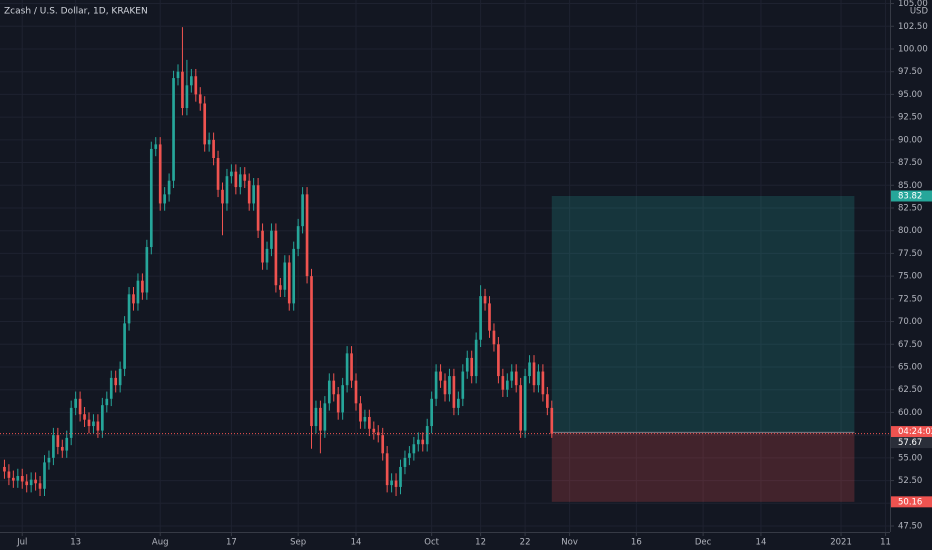 The width and height of the screenshot is (932, 550). I want to click on target-label: 83.82, so click(910, 196).